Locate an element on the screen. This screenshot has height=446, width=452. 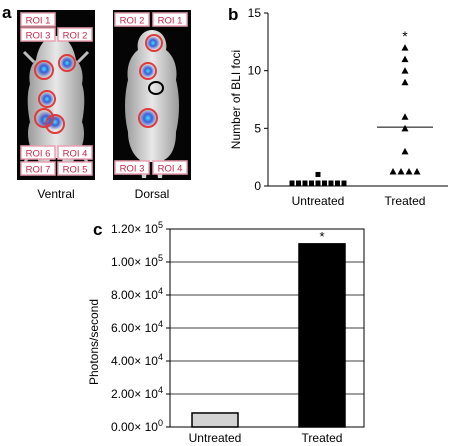
b-x-tick-label: Untreated is located at coordinates (318, 201).